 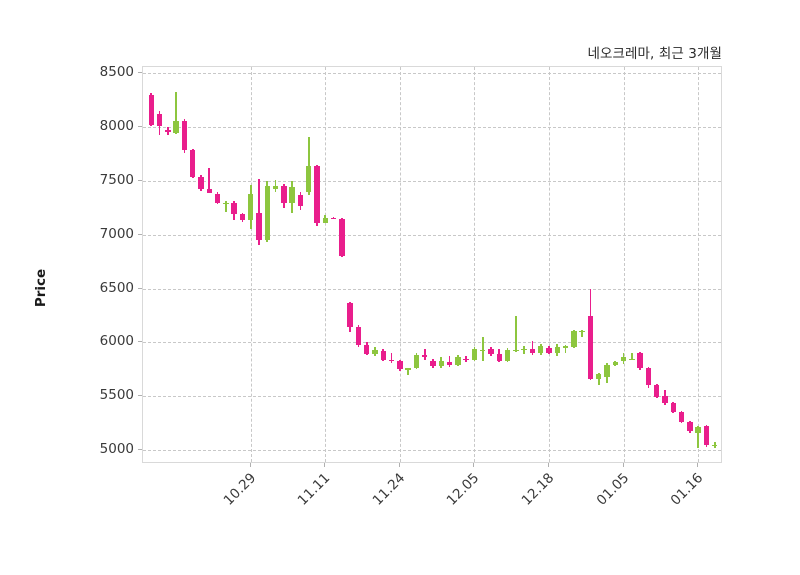 I want to click on y-axis-label: Price, so click(x=41, y=287).